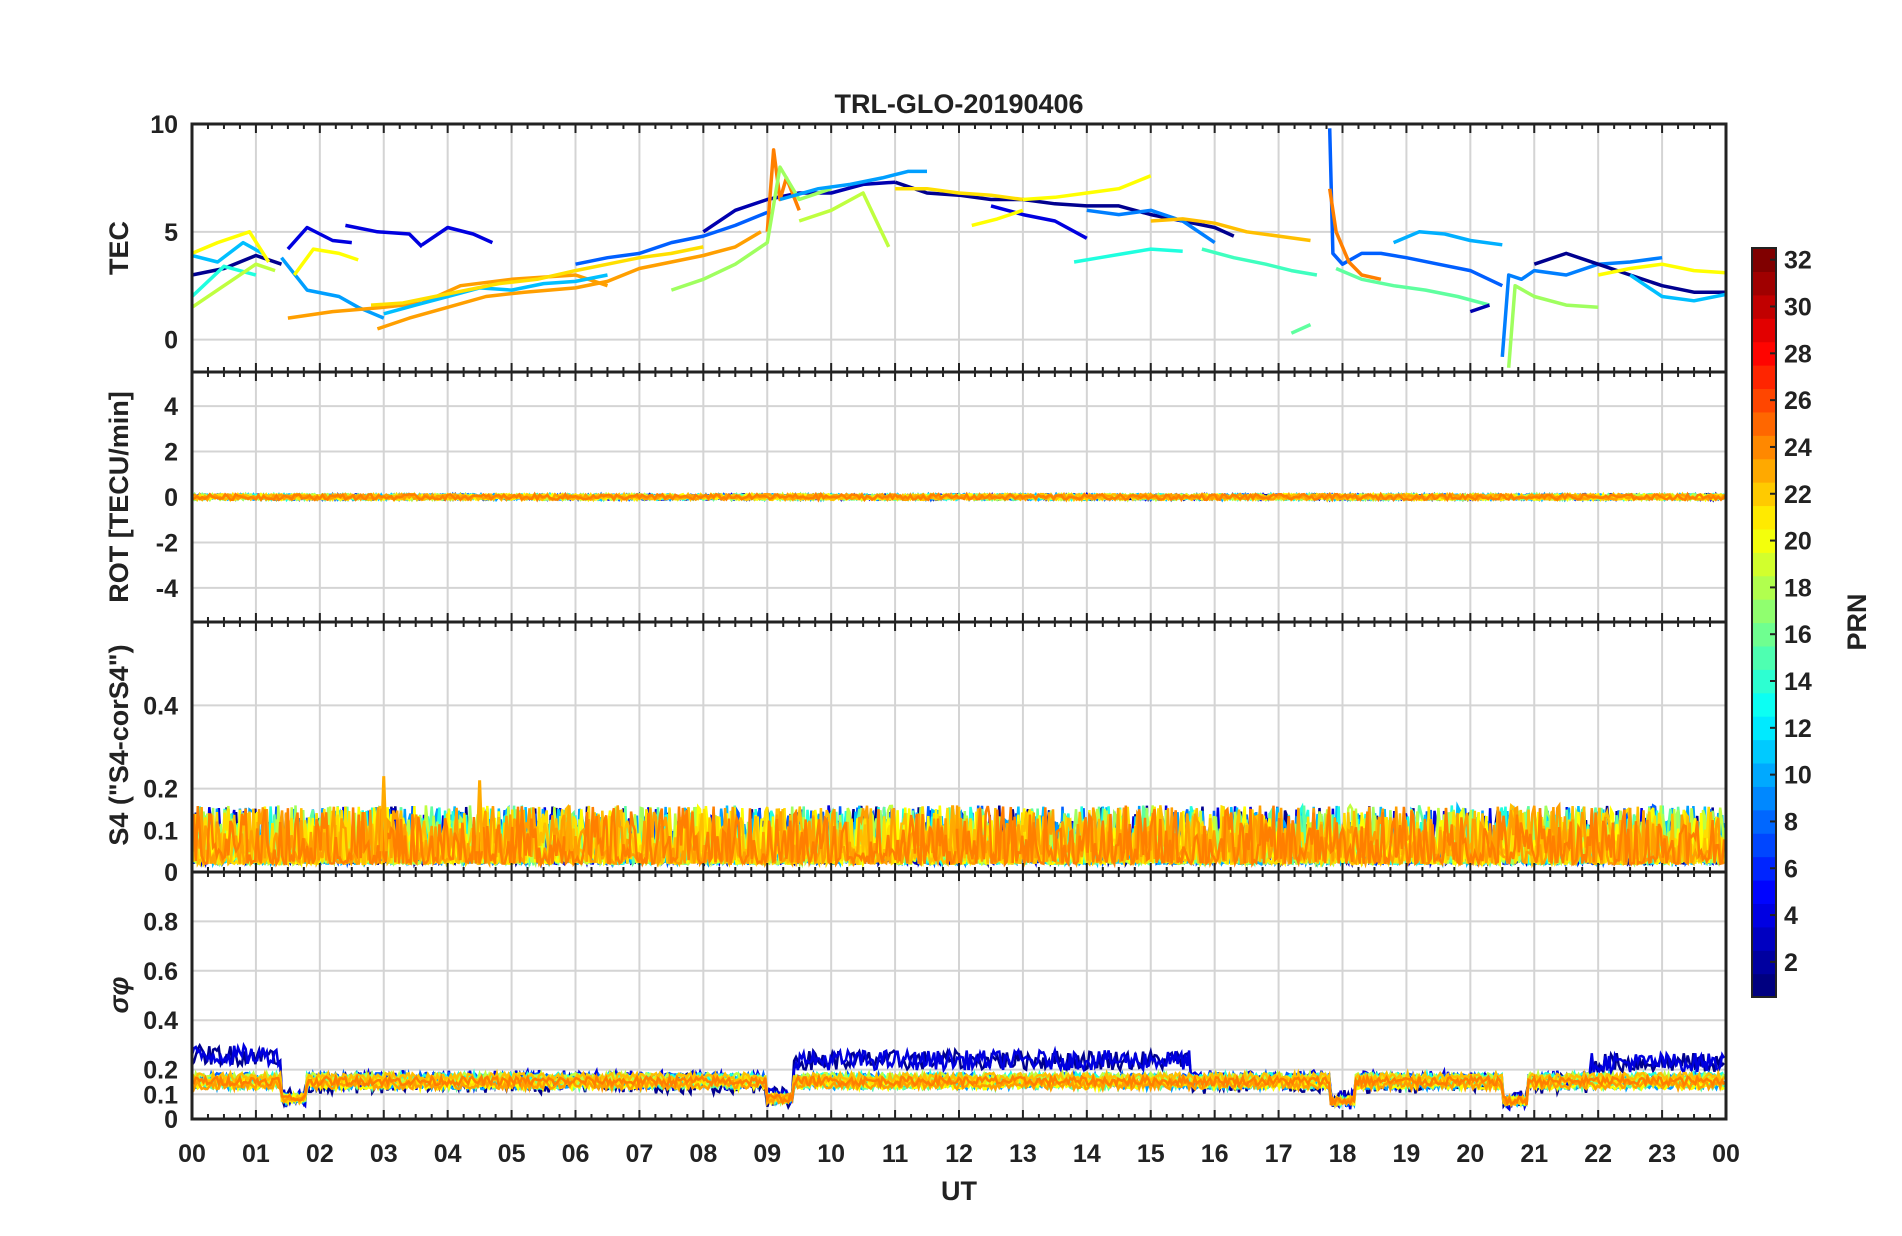 This screenshot has width=1902, height=1236. Describe the element at coordinates (171, 407) in the screenshot. I see `y-tick-label: 4` at that location.